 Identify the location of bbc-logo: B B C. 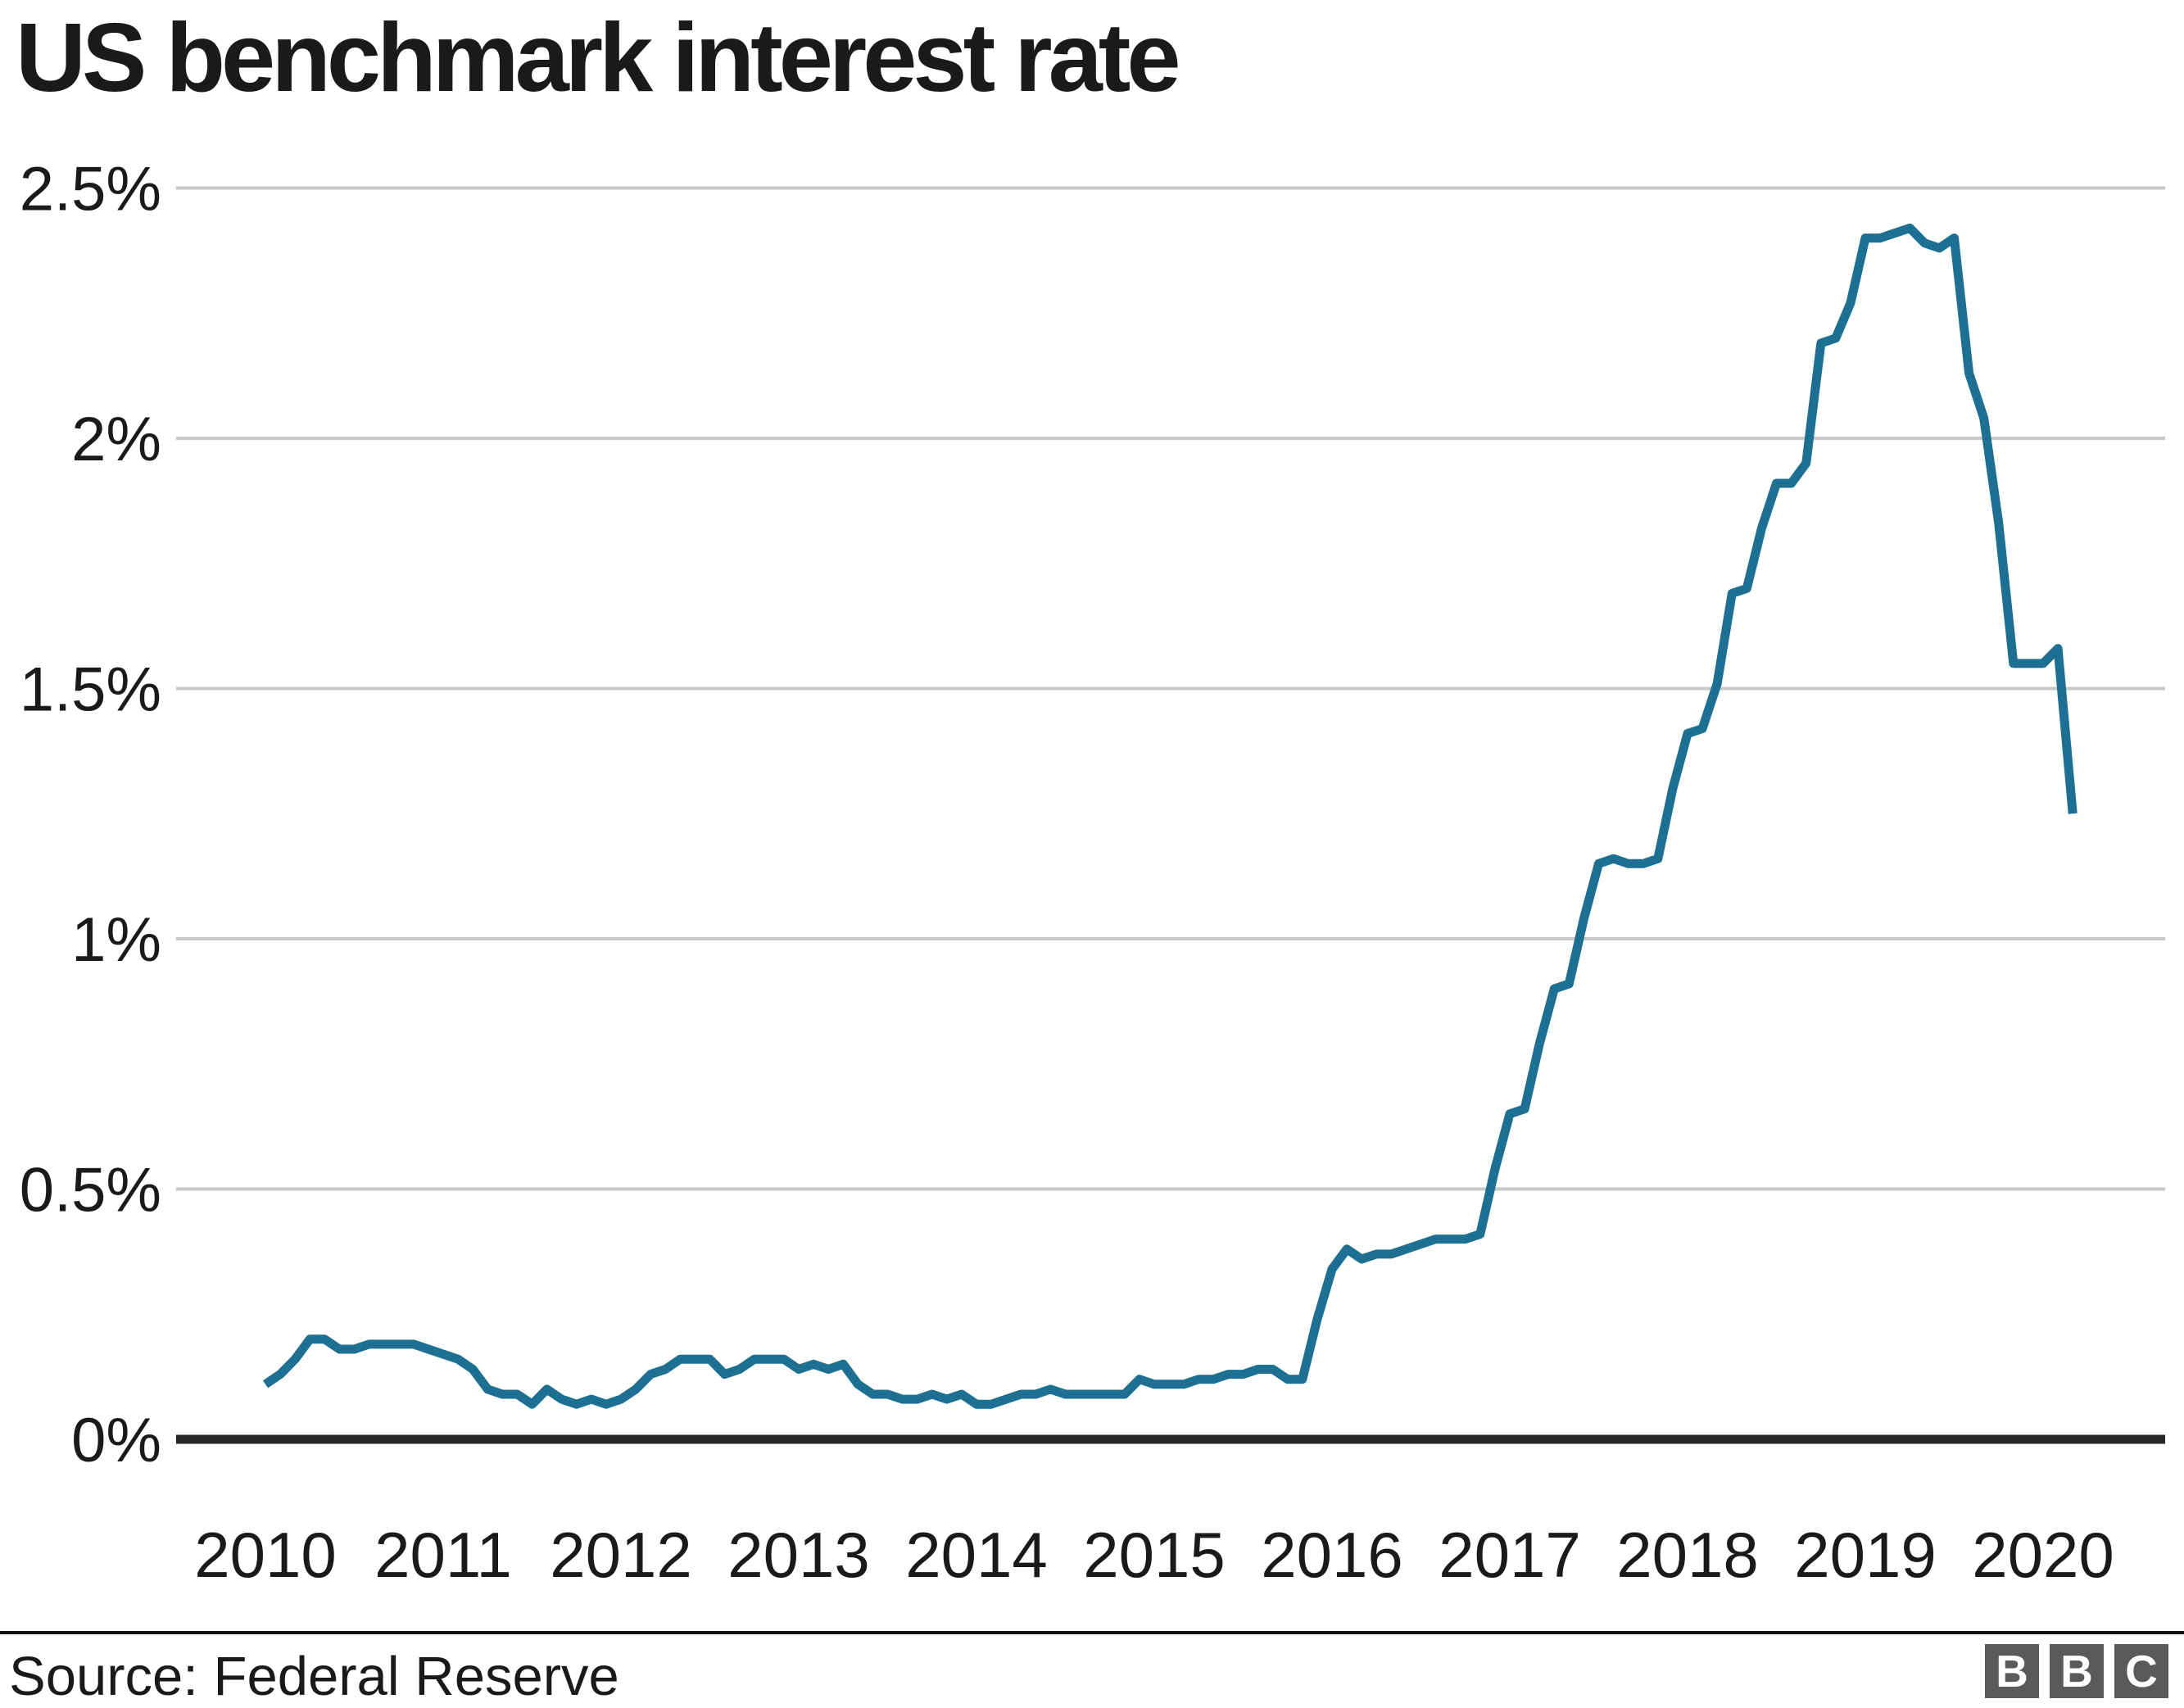
(2076, 1671).